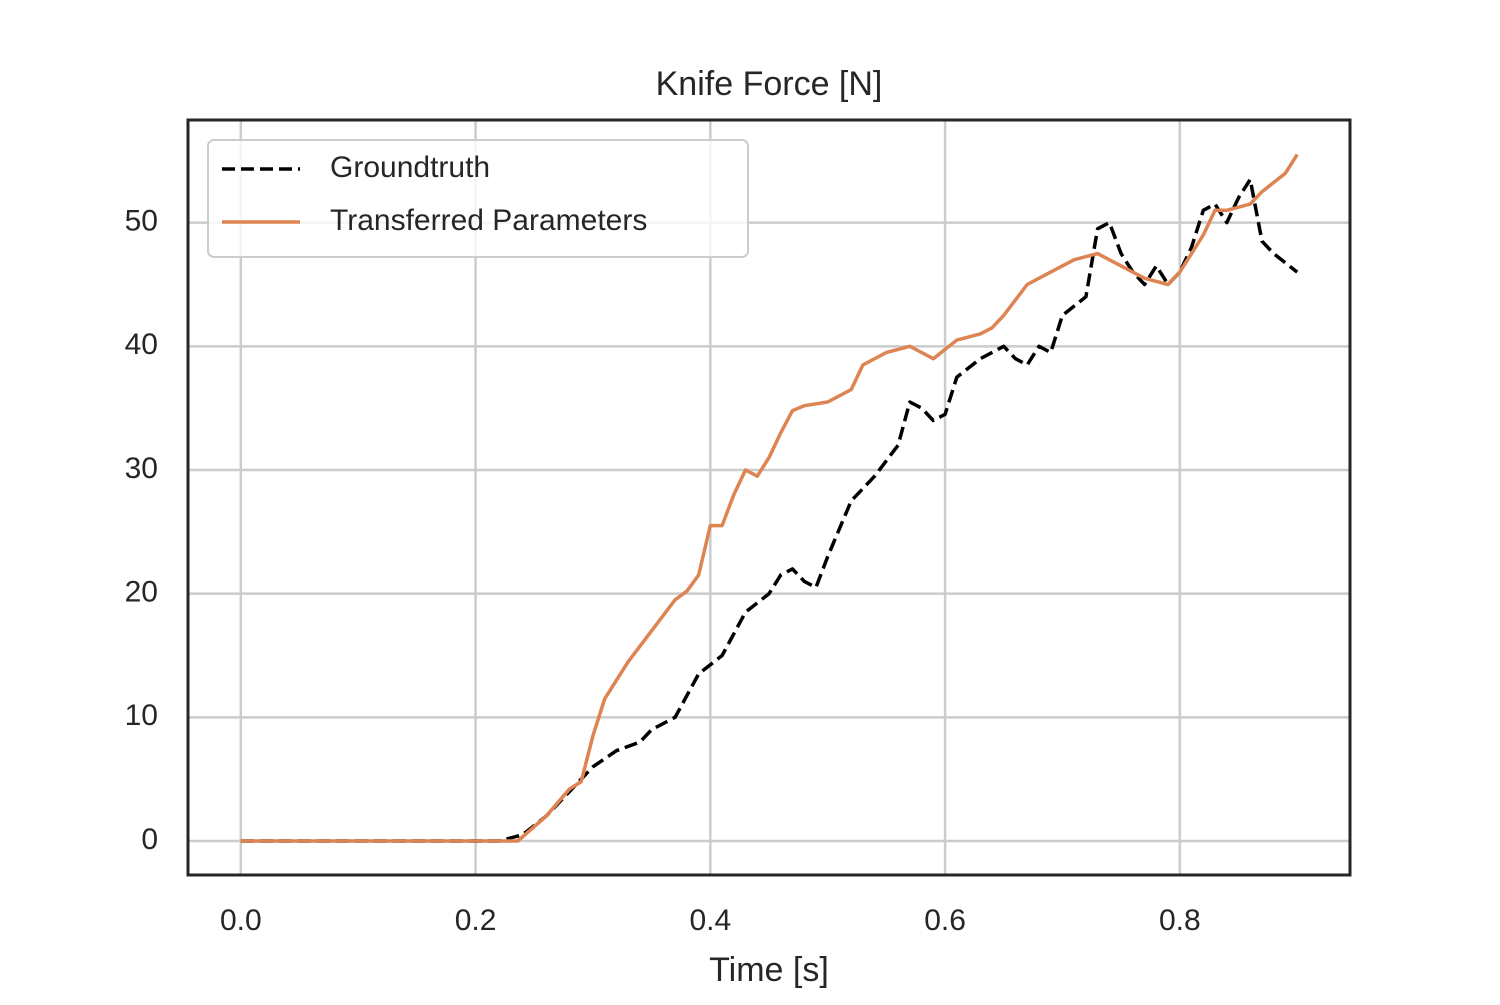  Describe the element at coordinates (476, 920) in the screenshot. I see `x-tick-label: 0.2` at that location.